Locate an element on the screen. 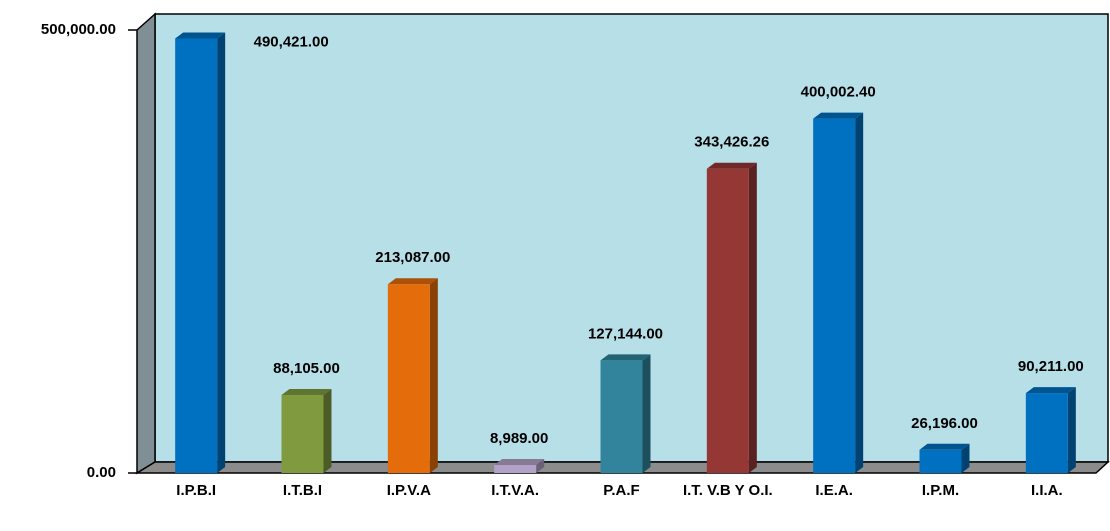 Image resolution: width=1110 pixels, height=531 pixels. y-tick-label: 500,000.00 is located at coordinates (78, 29).